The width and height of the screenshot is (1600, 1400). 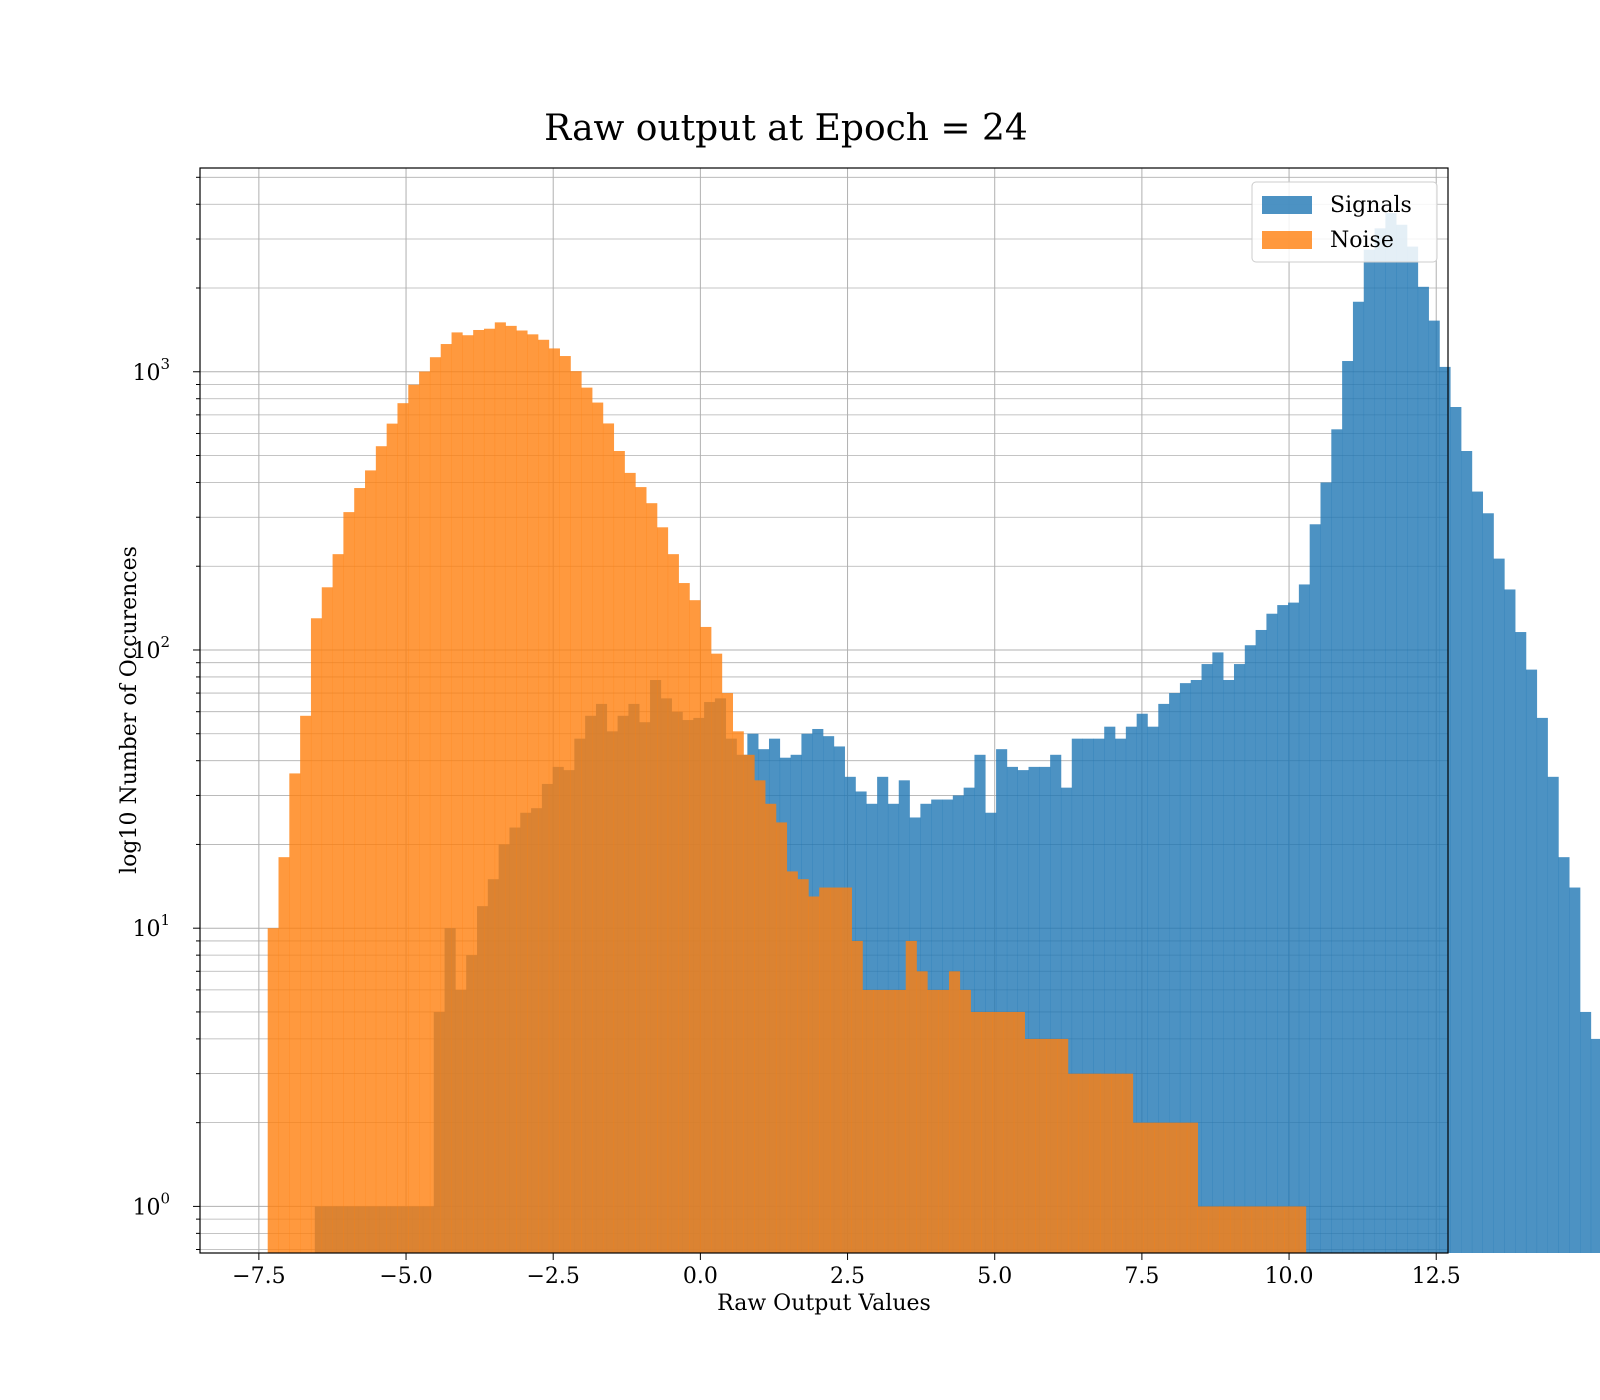 What do you see at coordinates (129, 710) in the screenshot?
I see `y-axis-label: log10 Number of Occurences` at bounding box center [129, 710].